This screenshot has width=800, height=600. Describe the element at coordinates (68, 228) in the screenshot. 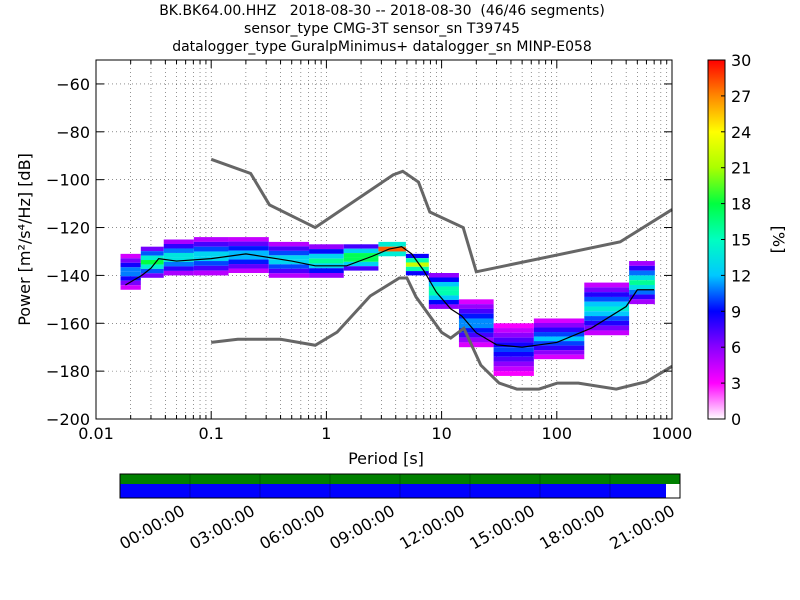

I see `y-tick-label: −120` at that location.